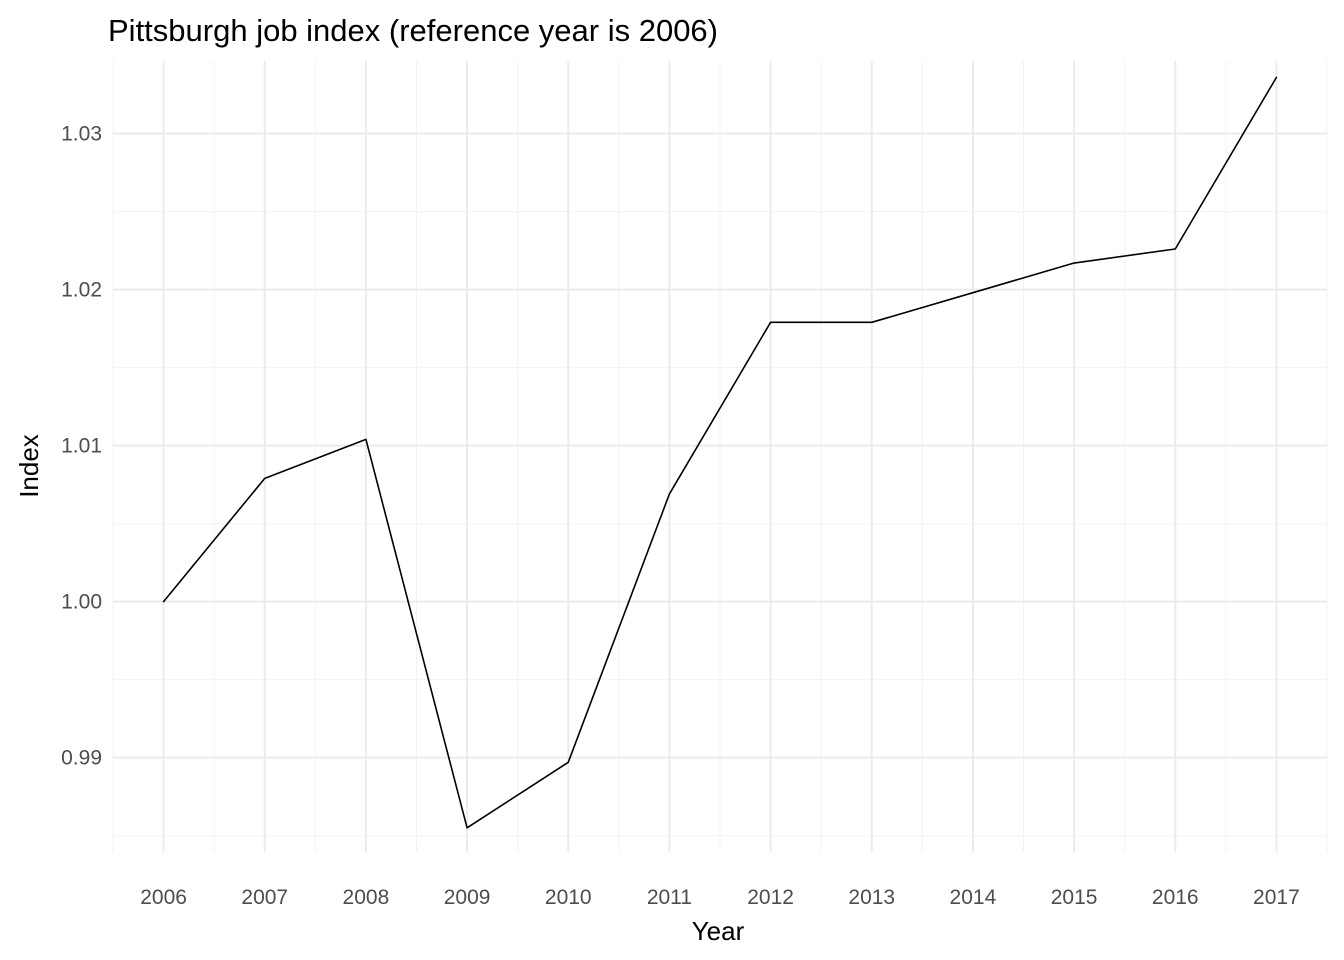 The image size is (1344, 960). I want to click on y-tick-label: 1.02, so click(81, 290).